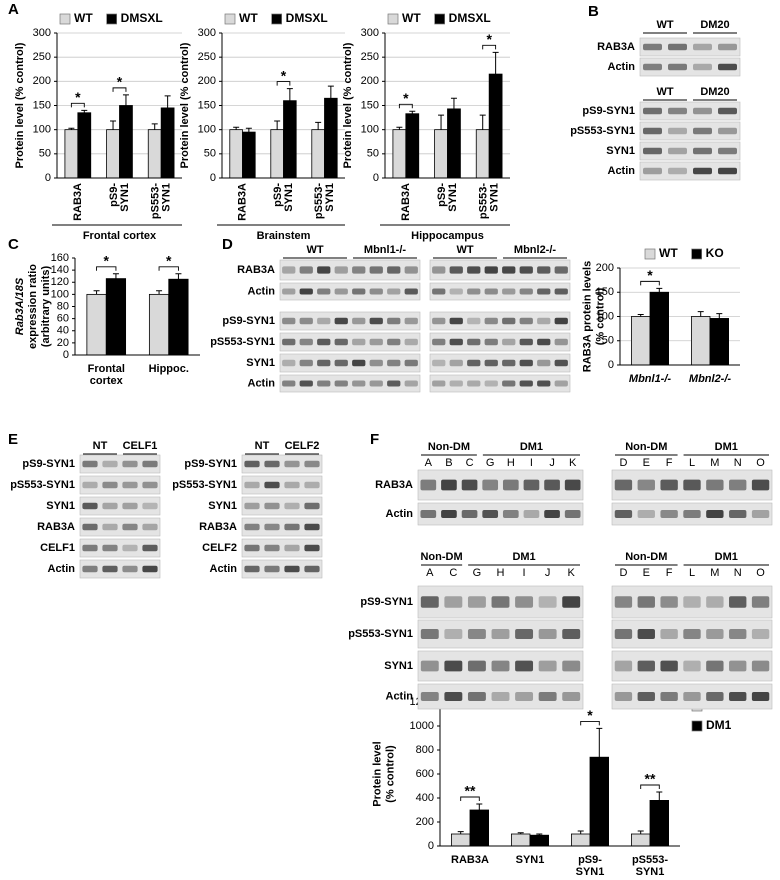 This screenshot has width=780, height=880. Describe the element at coordinates (390, 774) in the screenshot. I see `y-axis-label: (% control)` at that location.